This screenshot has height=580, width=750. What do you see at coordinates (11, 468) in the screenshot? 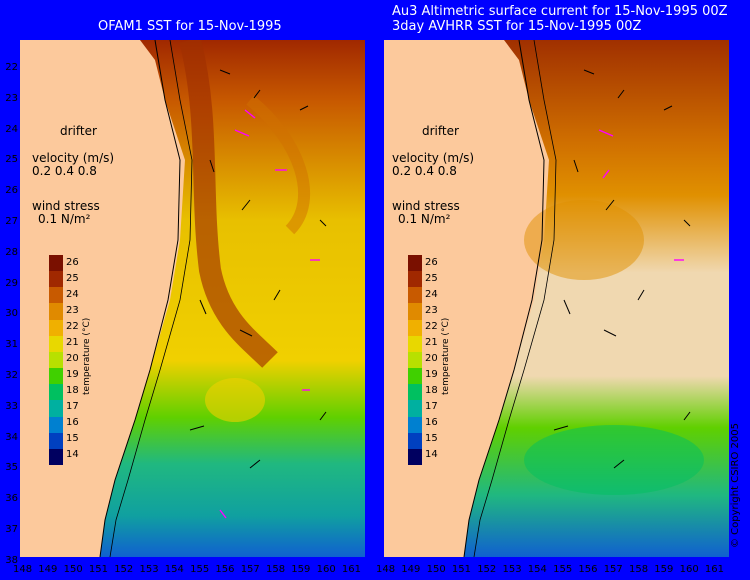
I see `lat-tick: 35` at bounding box center [11, 468].